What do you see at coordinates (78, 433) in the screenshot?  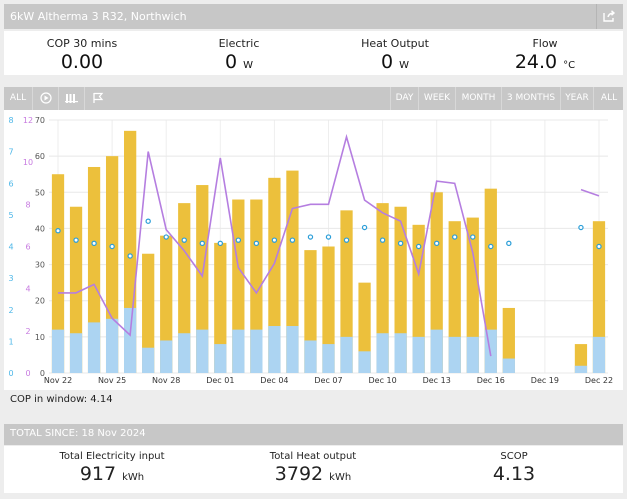 I see `totals-title: TOTAL SINCE: 18 Nov 2024` at bounding box center [78, 433].